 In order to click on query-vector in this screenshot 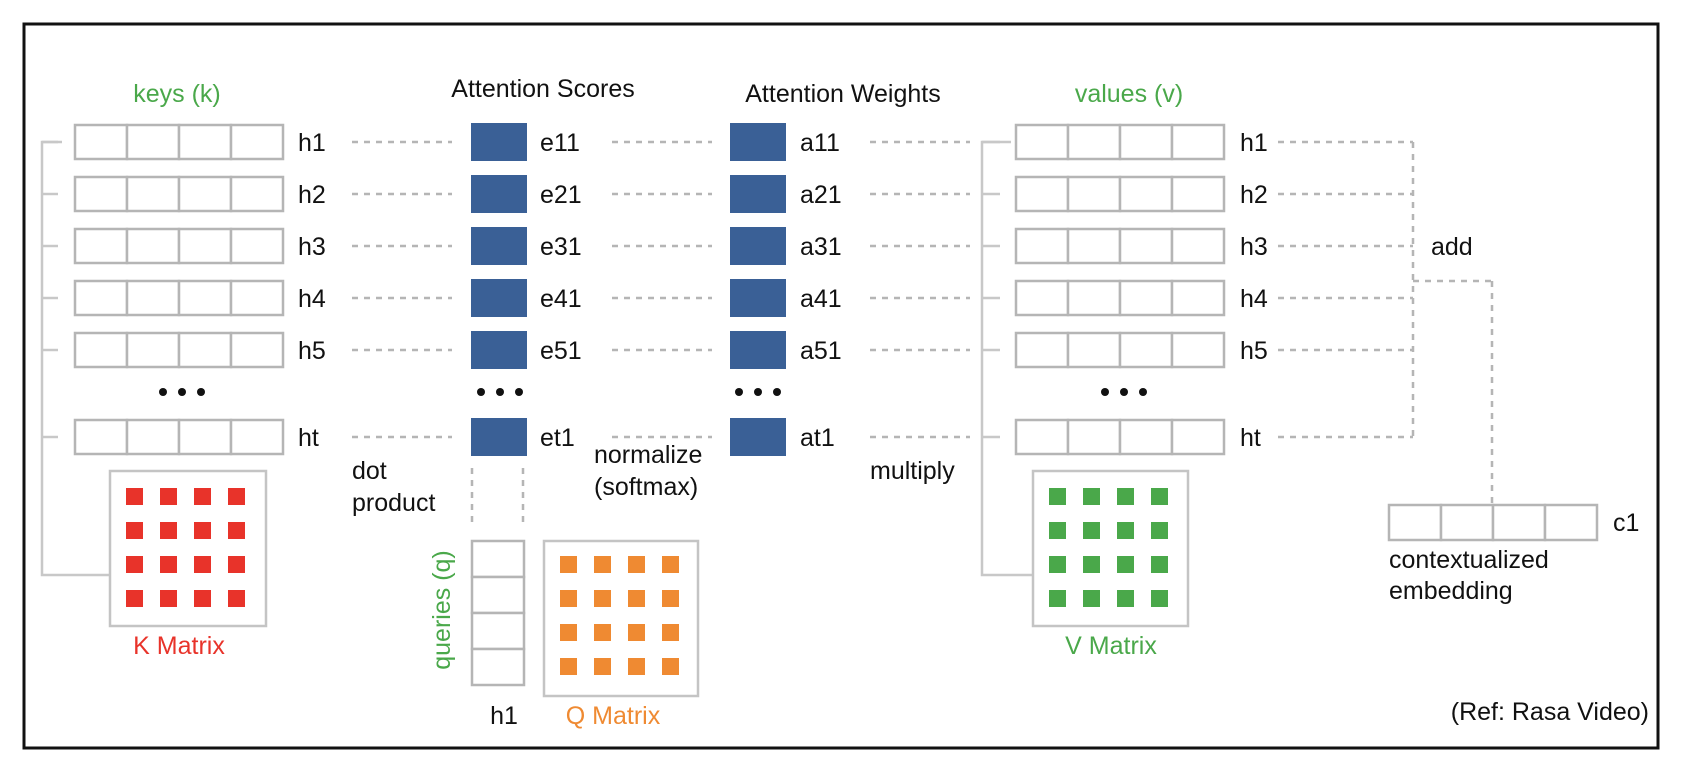, I will do `click(498, 613)`.